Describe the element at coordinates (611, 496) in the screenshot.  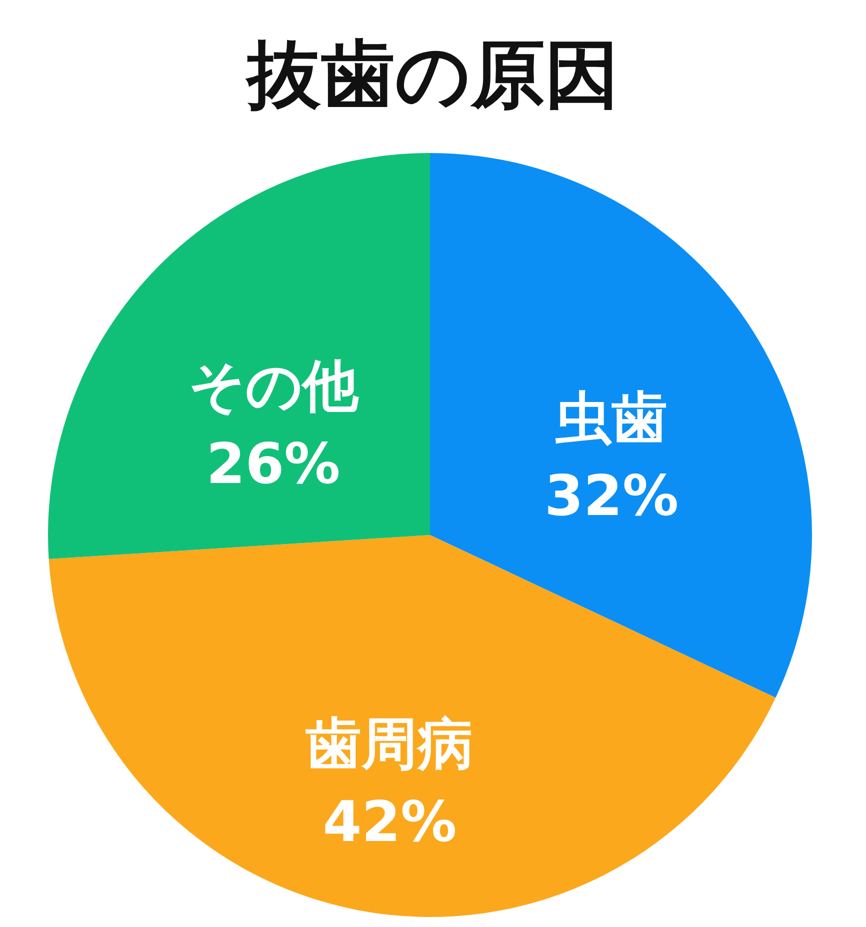
I see `data-label: 32%` at that location.